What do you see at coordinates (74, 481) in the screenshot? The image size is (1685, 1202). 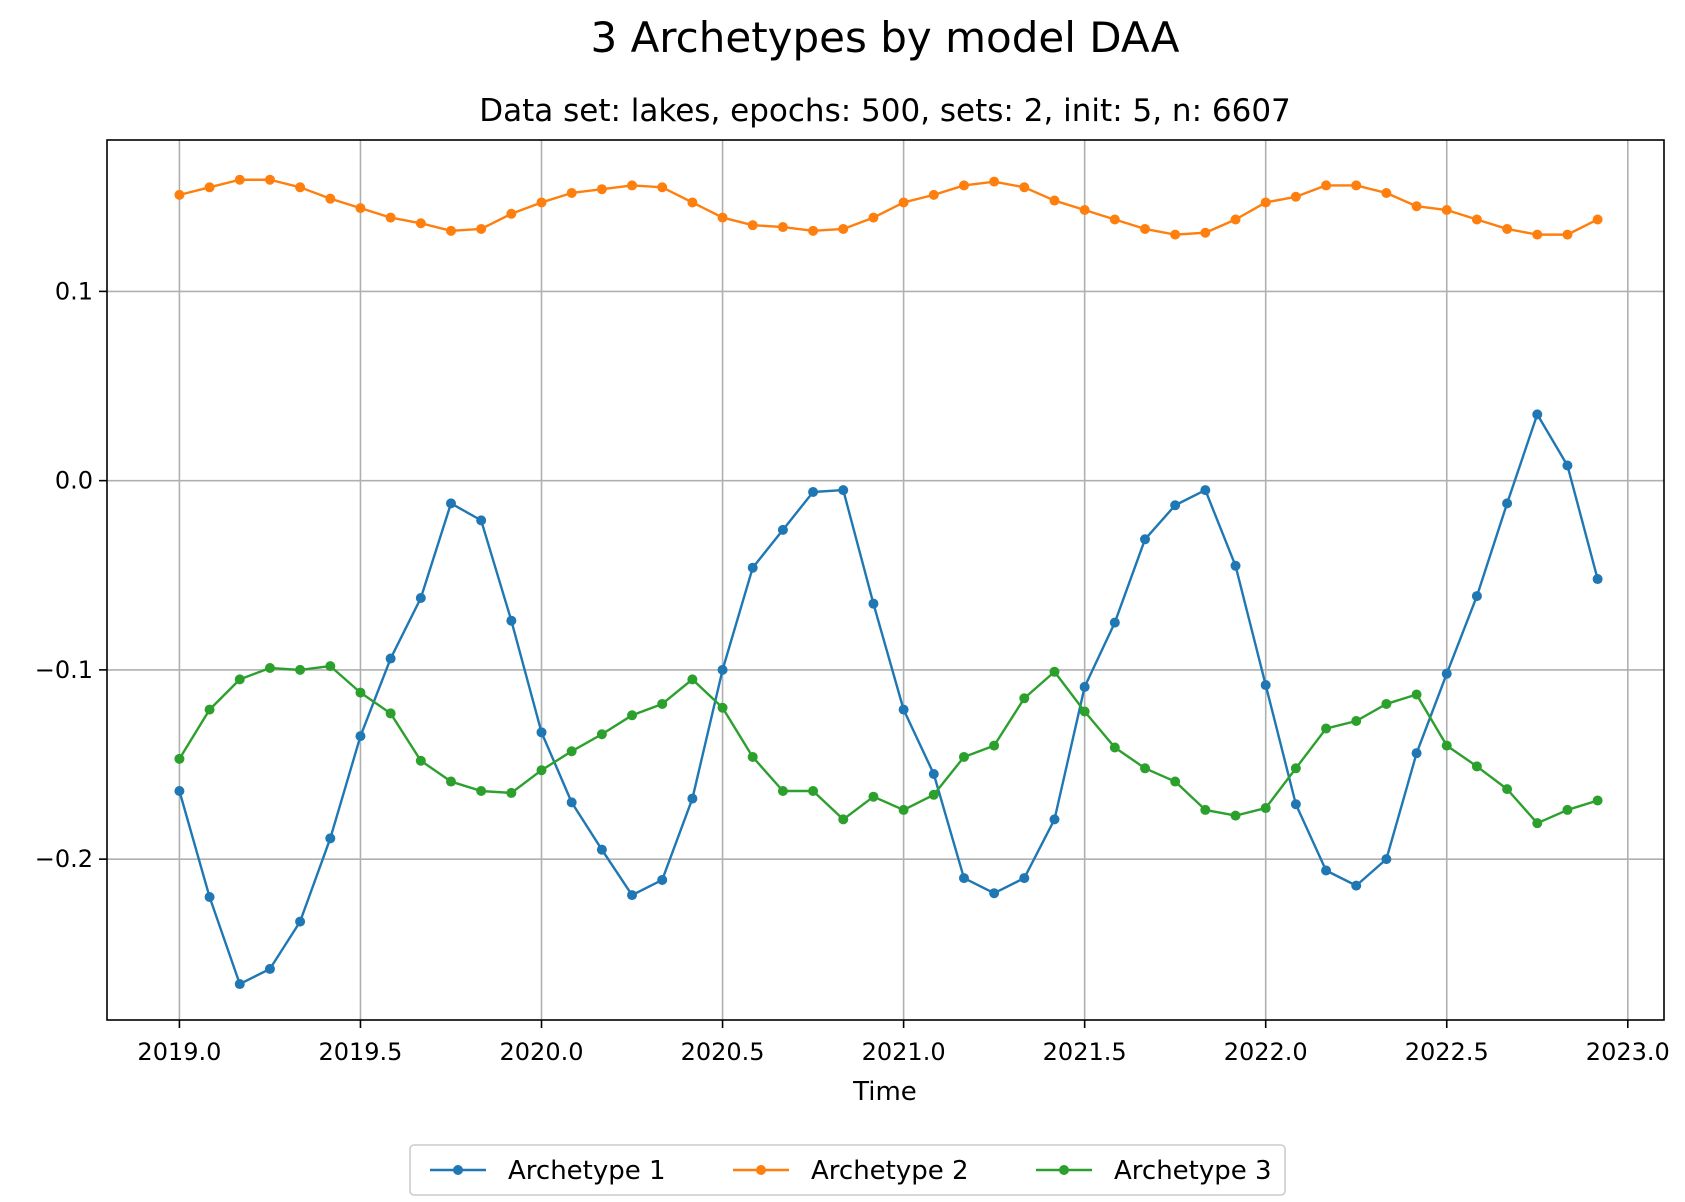 I see `y-tick-label: 0.0` at bounding box center [74, 481].